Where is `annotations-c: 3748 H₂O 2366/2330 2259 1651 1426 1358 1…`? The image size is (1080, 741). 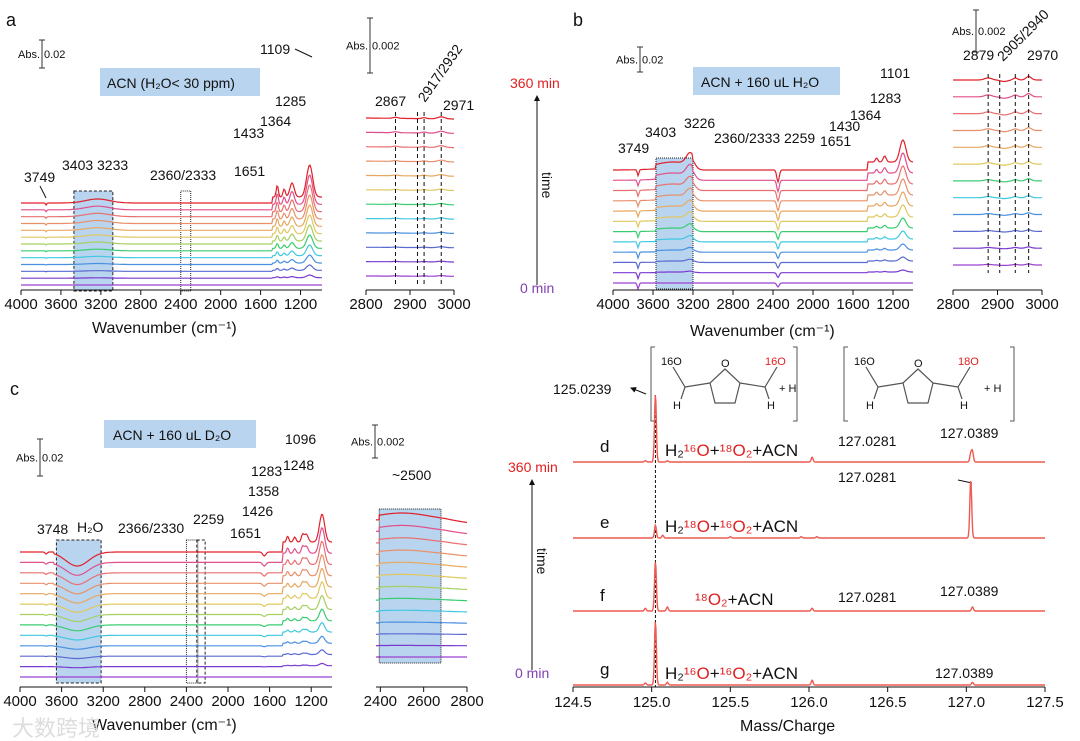 annotations-c: 3748 H₂O 2366/2330 2259 1651 1426 1358 1… is located at coordinates (234, 486).